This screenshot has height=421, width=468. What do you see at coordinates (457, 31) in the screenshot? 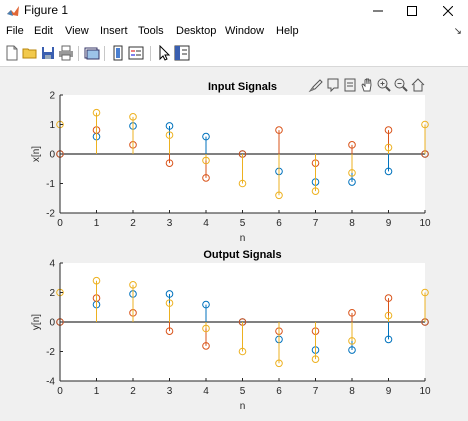
I see `dock-arrow-icon: ↘` at bounding box center [457, 31].